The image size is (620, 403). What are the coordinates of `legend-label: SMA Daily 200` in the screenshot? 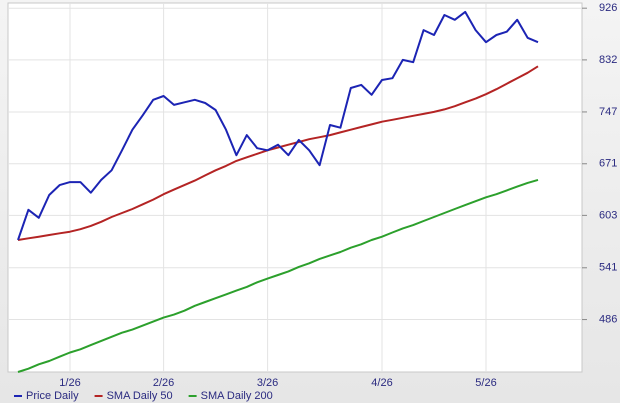 It's located at (237, 396).